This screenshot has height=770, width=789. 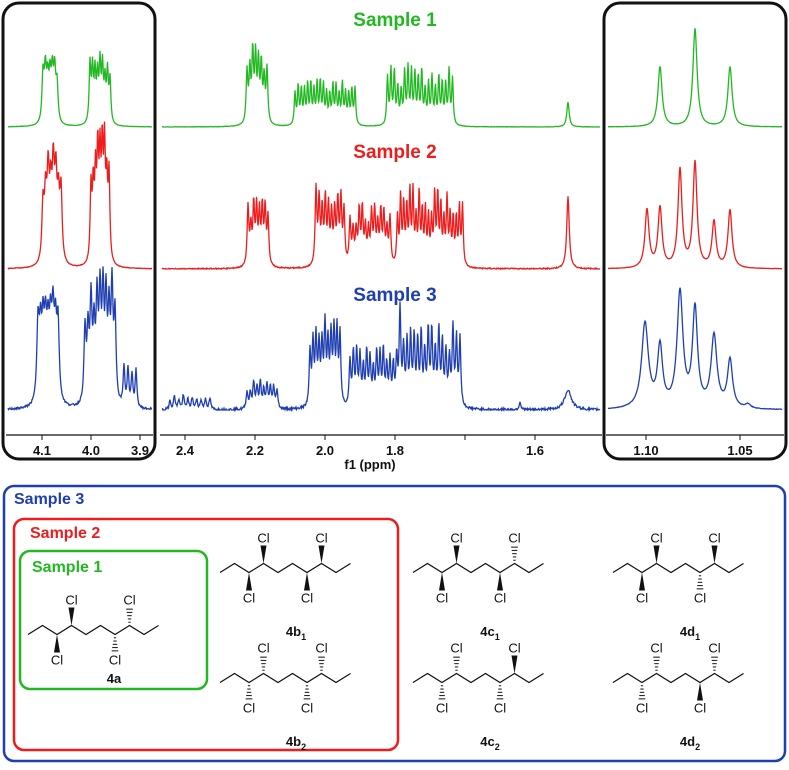 I want to click on compound-label-4c1: 4c1, so click(x=489, y=633).